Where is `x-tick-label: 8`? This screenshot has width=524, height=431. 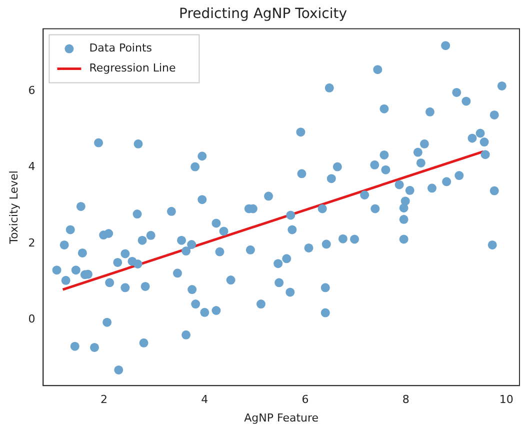 x-tick-label: 8 is located at coordinates (406, 399).